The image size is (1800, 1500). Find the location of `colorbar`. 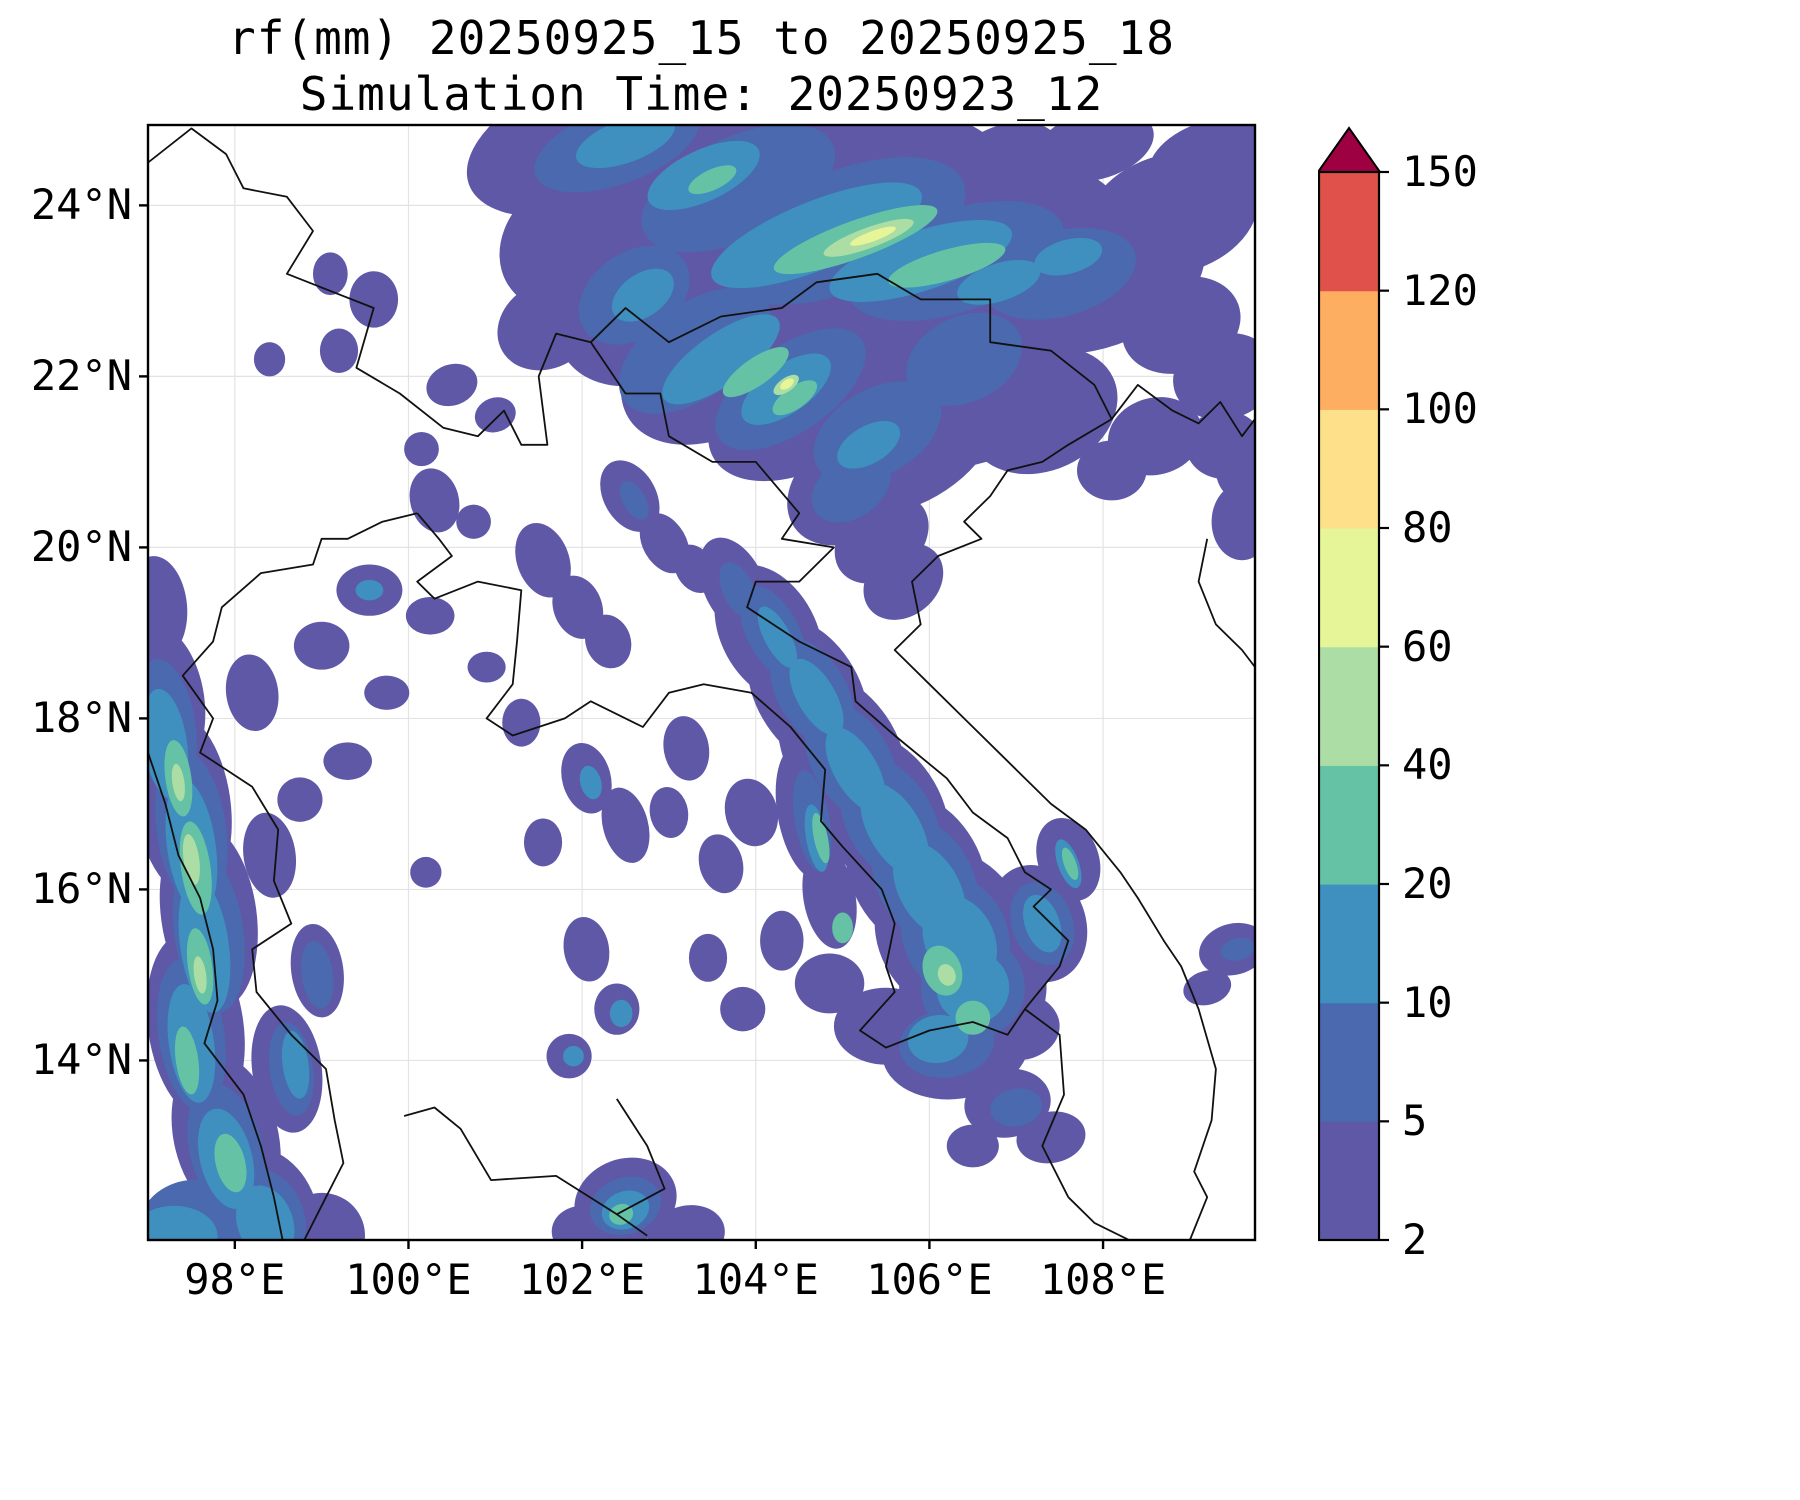

colorbar is located at coordinates (1353, 684).